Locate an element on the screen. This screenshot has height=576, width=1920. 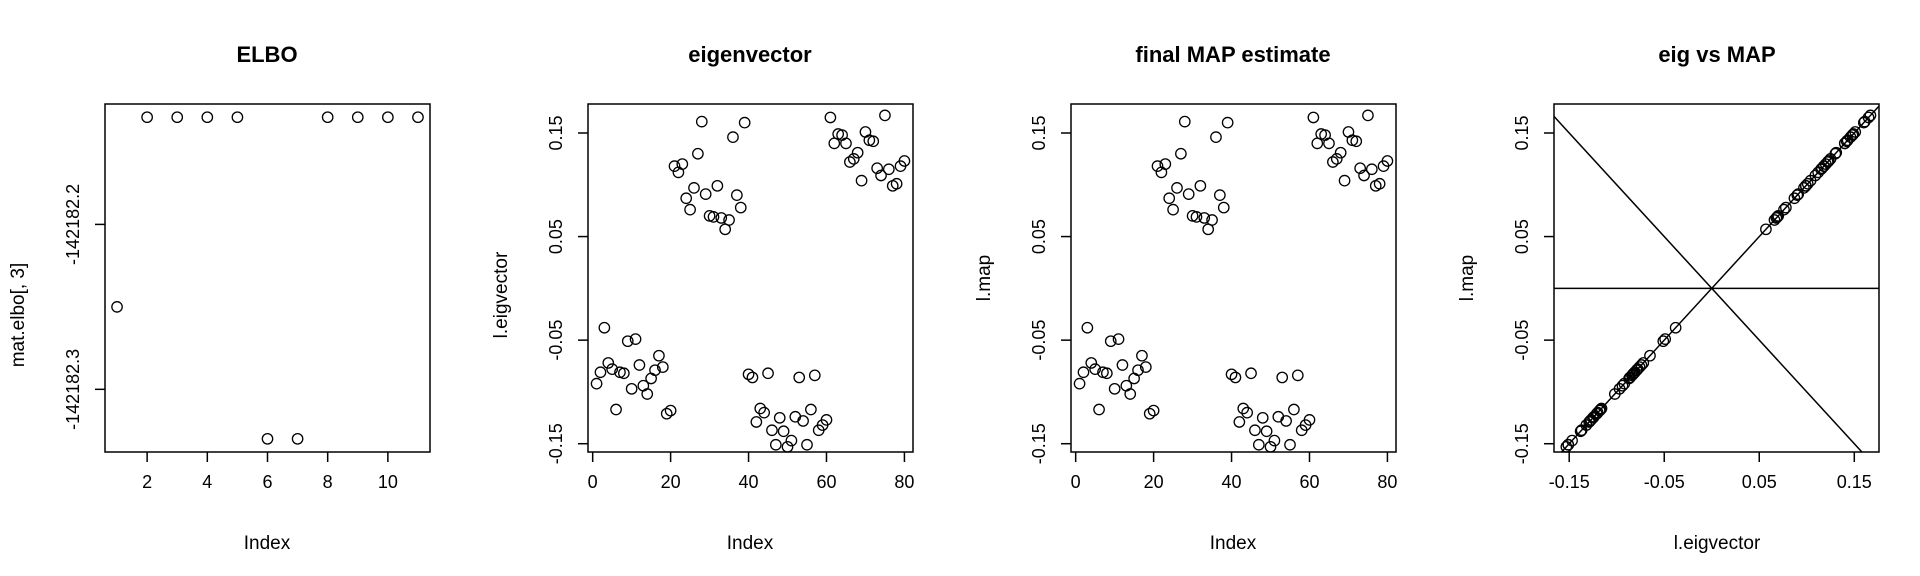
reference-line is located at coordinates (1720, 279).